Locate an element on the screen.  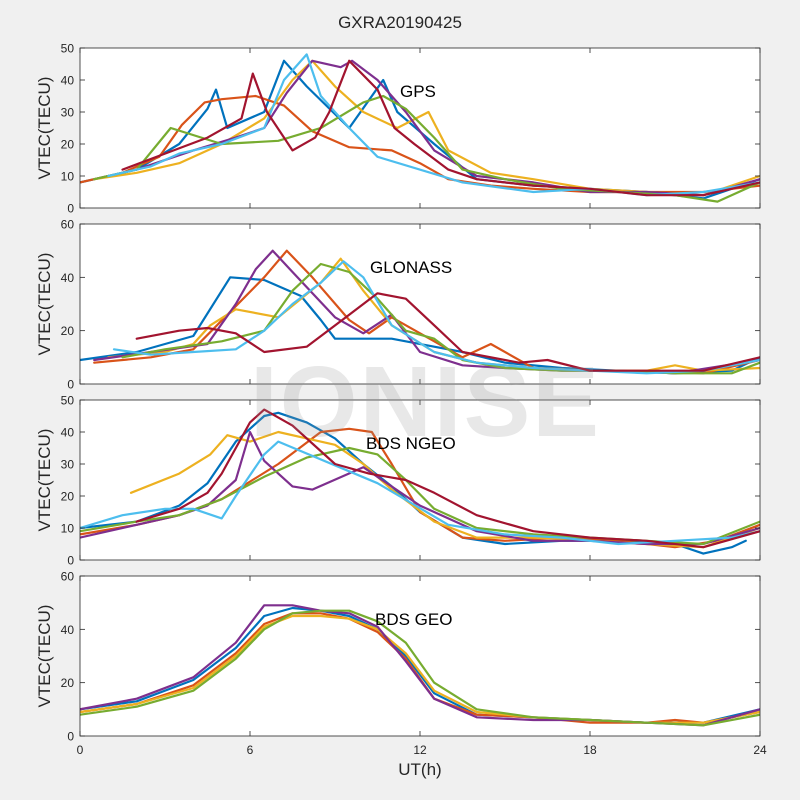
panel-label: BDS NGEO is located at coordinates (411, 443).